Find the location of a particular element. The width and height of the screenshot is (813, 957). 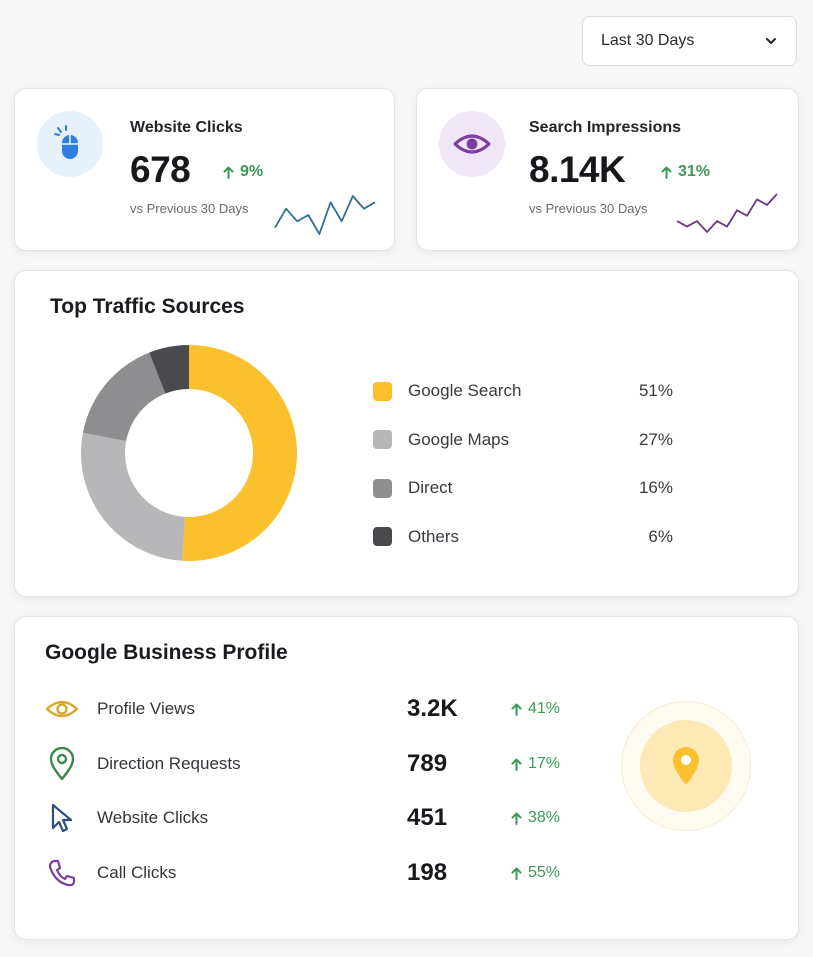

gbp-row-direction-requests: Direction Requests 789 17% is located at coordinates (302, 764).